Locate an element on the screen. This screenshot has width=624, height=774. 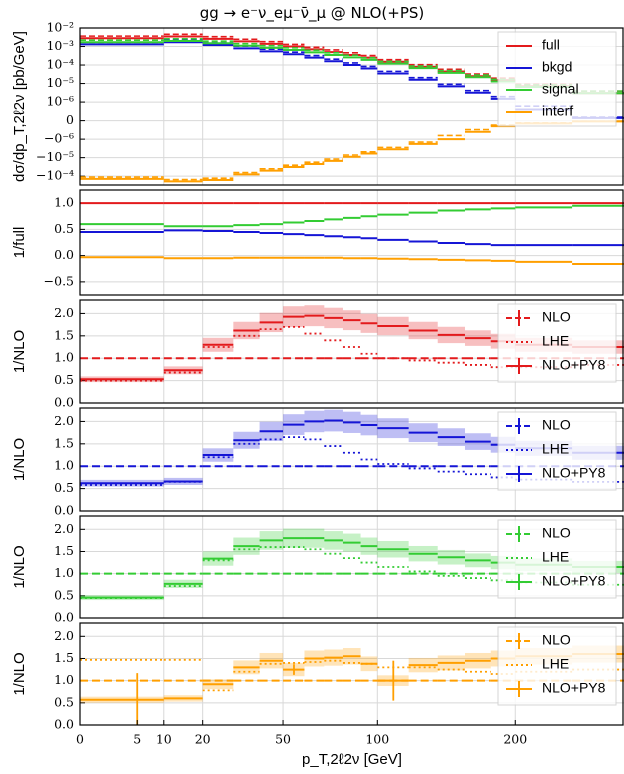
legend-label-signal: signal is located at coordinates (560, 89).